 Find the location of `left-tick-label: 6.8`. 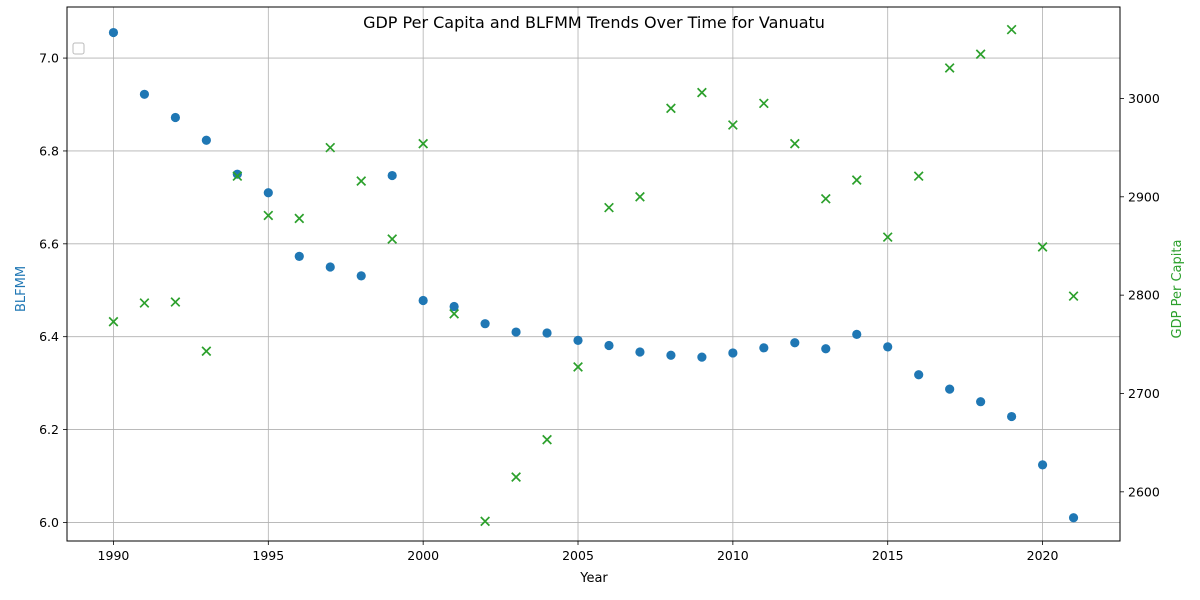

left-tick-label: 6.8 is located at coordinates (49, 150).